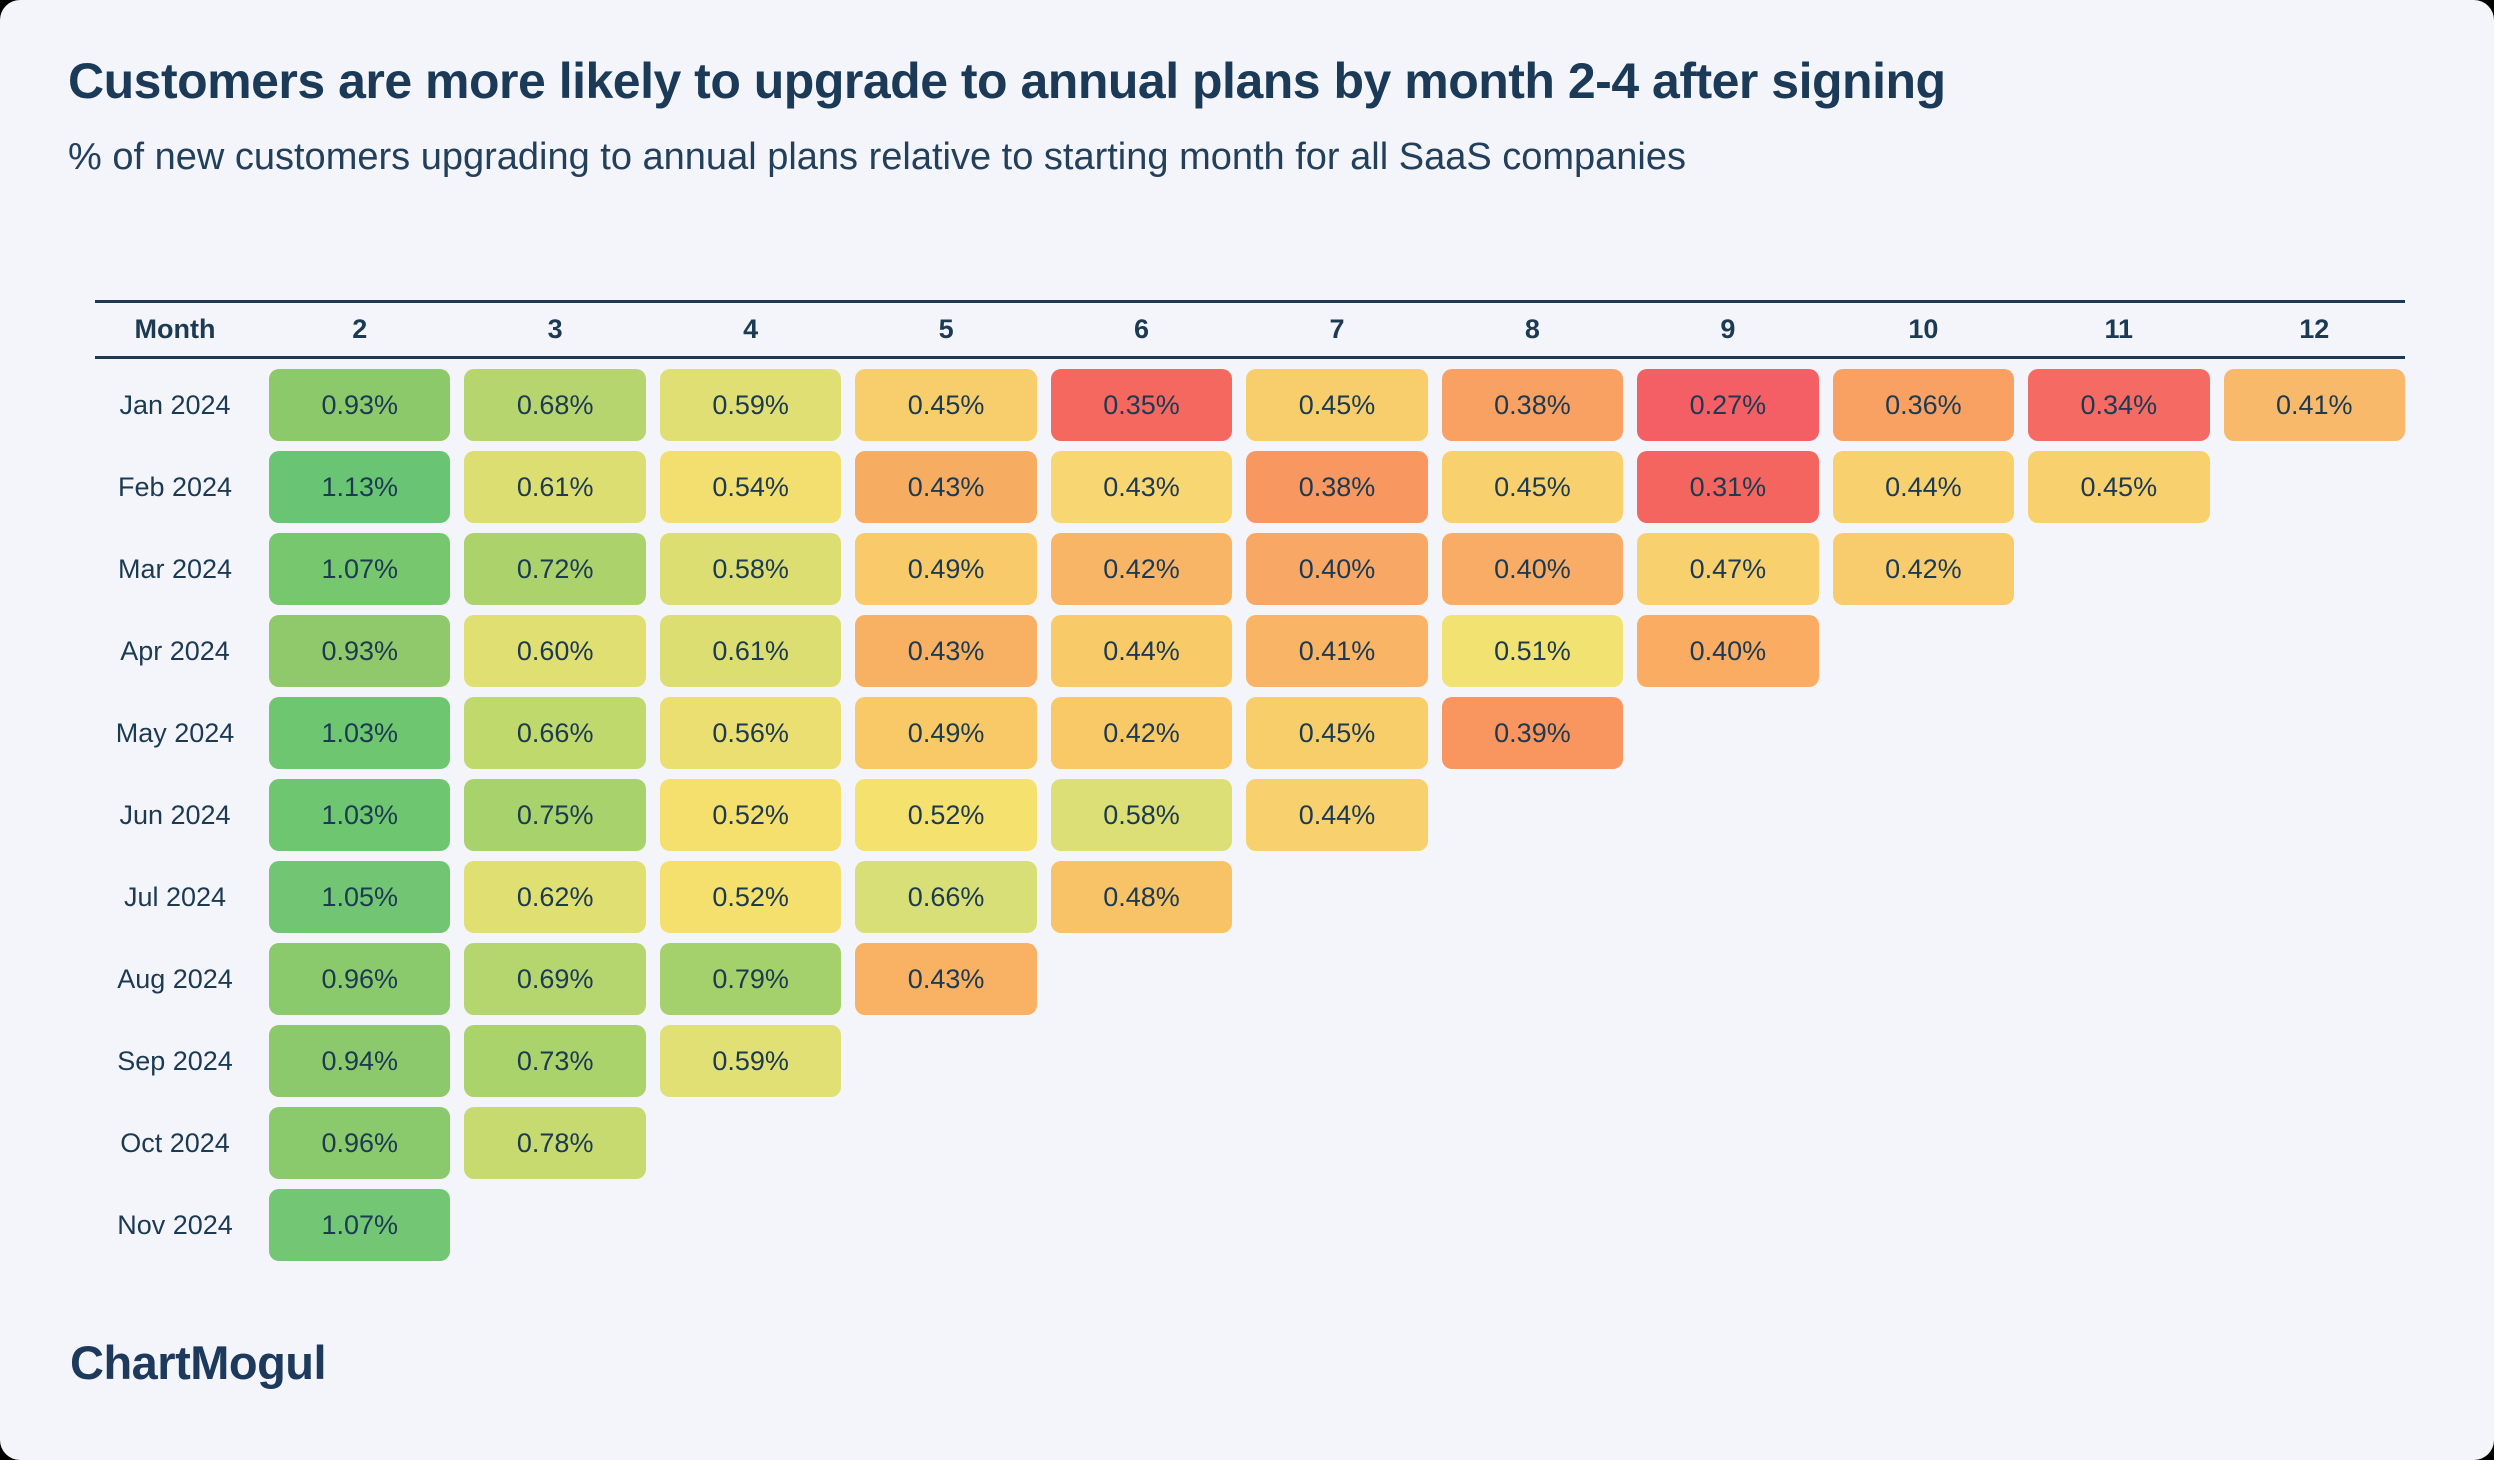  Describe the element at coordinates (175, 1224) in the screenshot. I see `row-label: Nov 2024` at that location.